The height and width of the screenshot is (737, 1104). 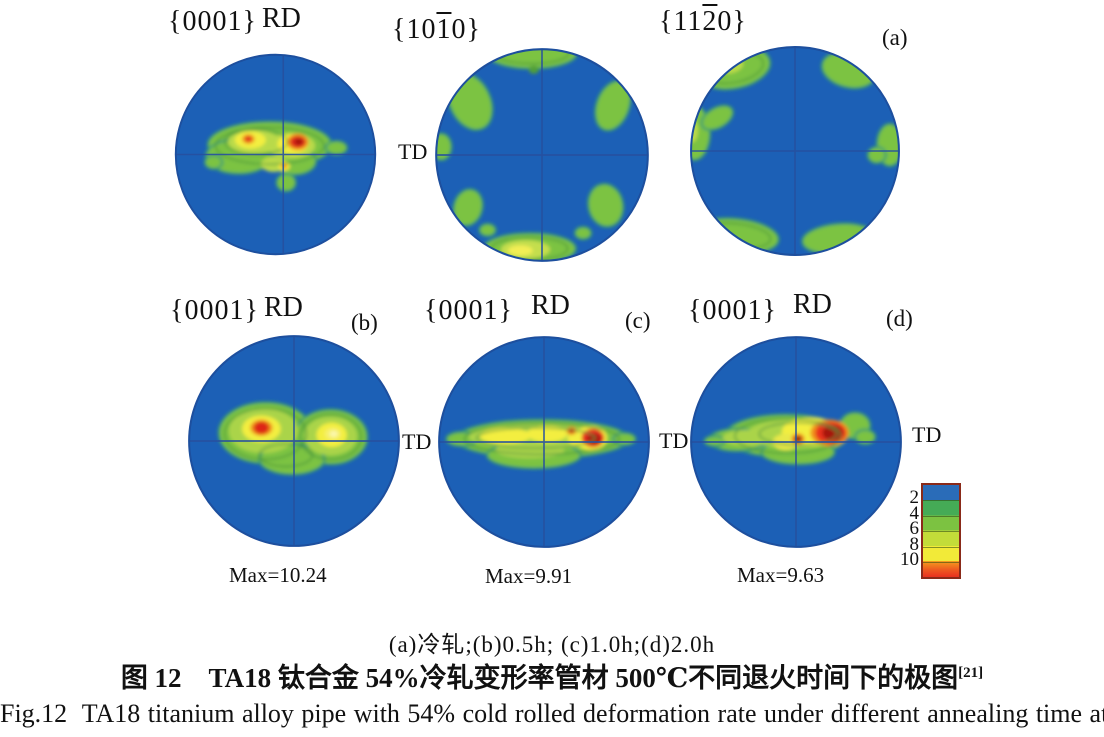 I want to click on colorbar-label-2: 2, so click(x=914, y=497).